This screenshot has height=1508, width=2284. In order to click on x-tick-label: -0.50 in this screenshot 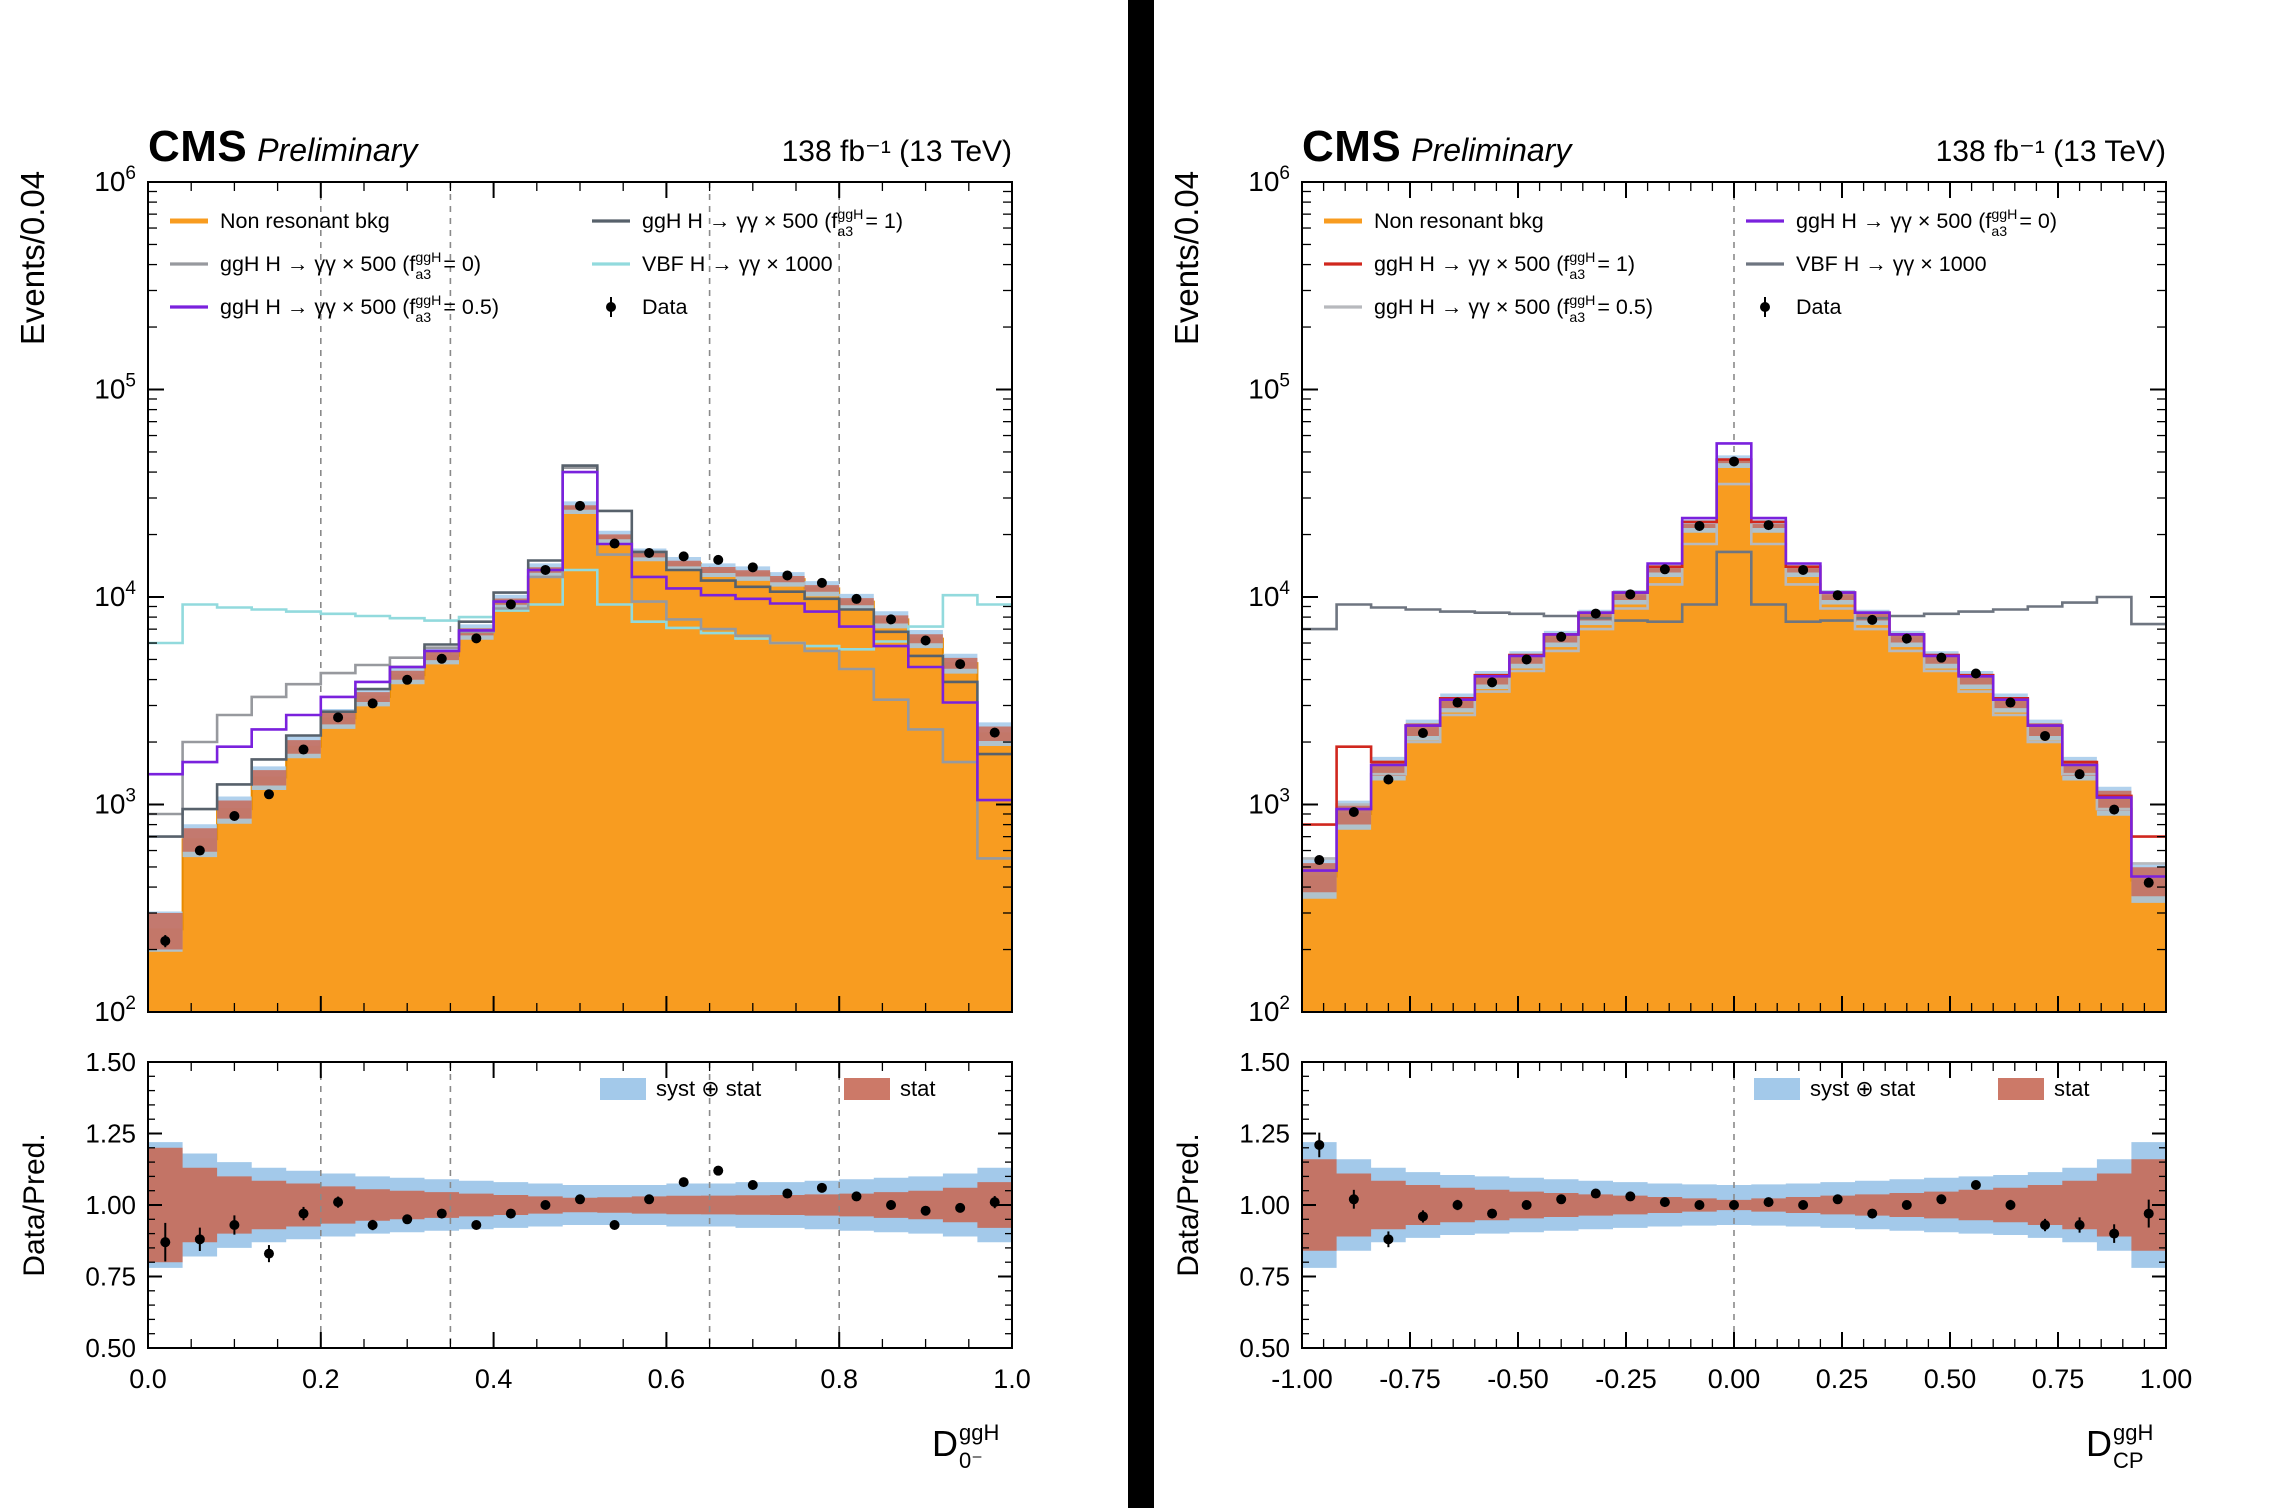, I will do `click(1518, 1379)`.